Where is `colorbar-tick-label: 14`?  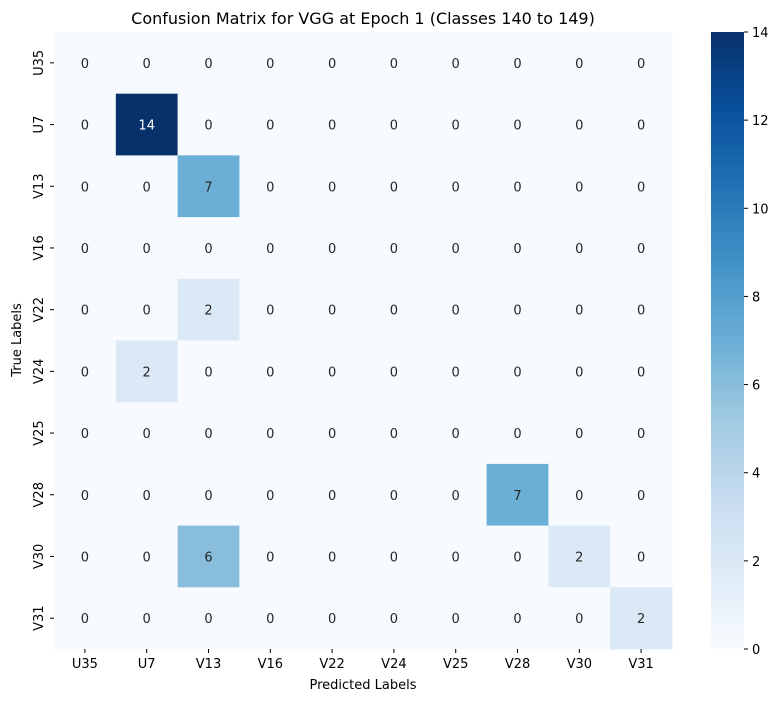 colorbar-tick-label: 14 is located at coordinates (760, 33).